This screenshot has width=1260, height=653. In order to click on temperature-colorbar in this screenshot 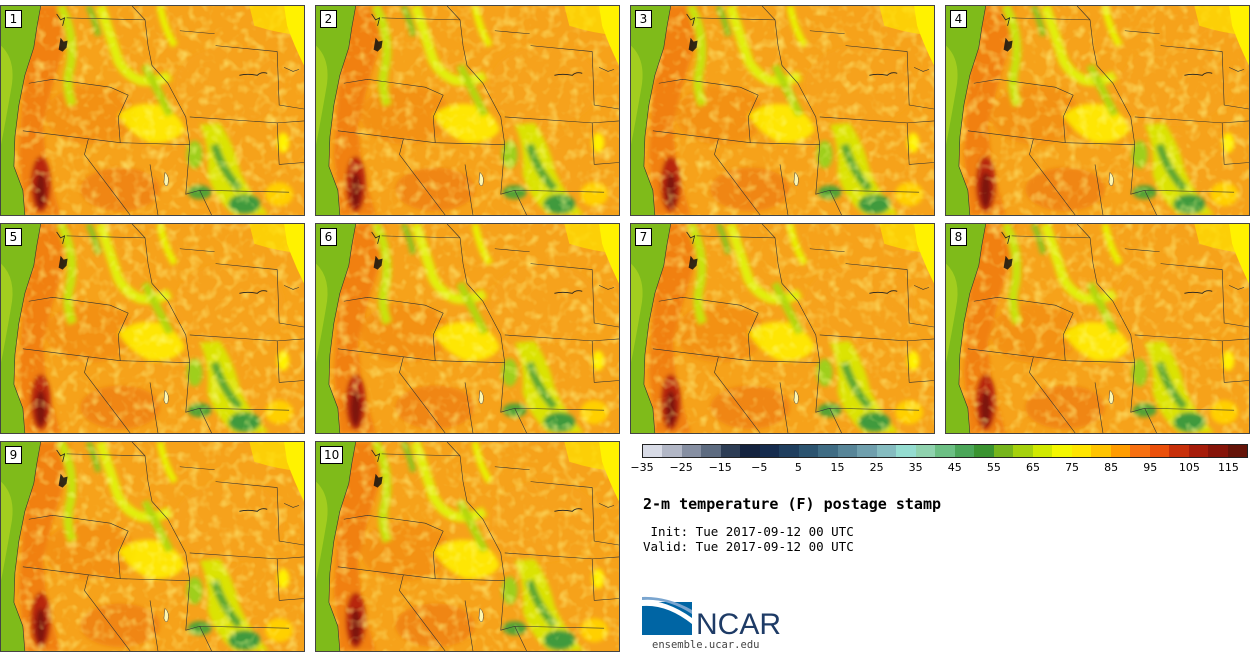, I will do `click(945, 451)`.